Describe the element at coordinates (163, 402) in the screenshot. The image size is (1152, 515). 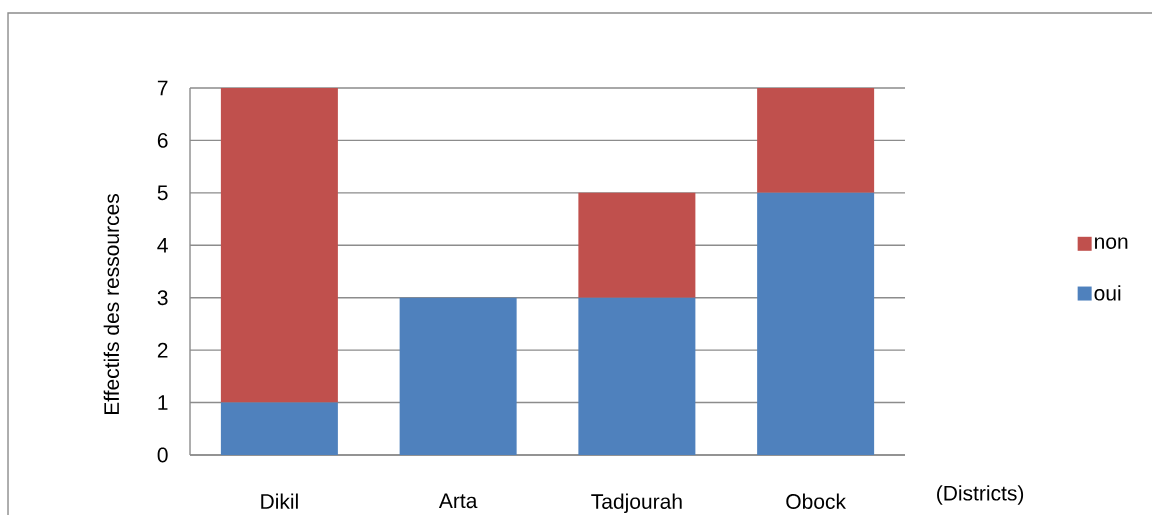
I see `y-tick-label: 1` at that location.